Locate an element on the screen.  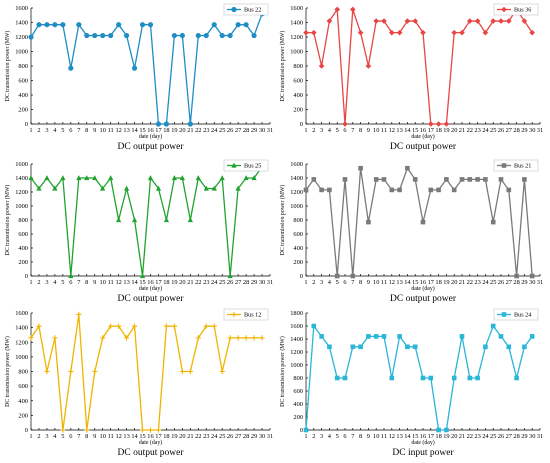
x-tick-label: 11 is located at coordinates (111, 130).